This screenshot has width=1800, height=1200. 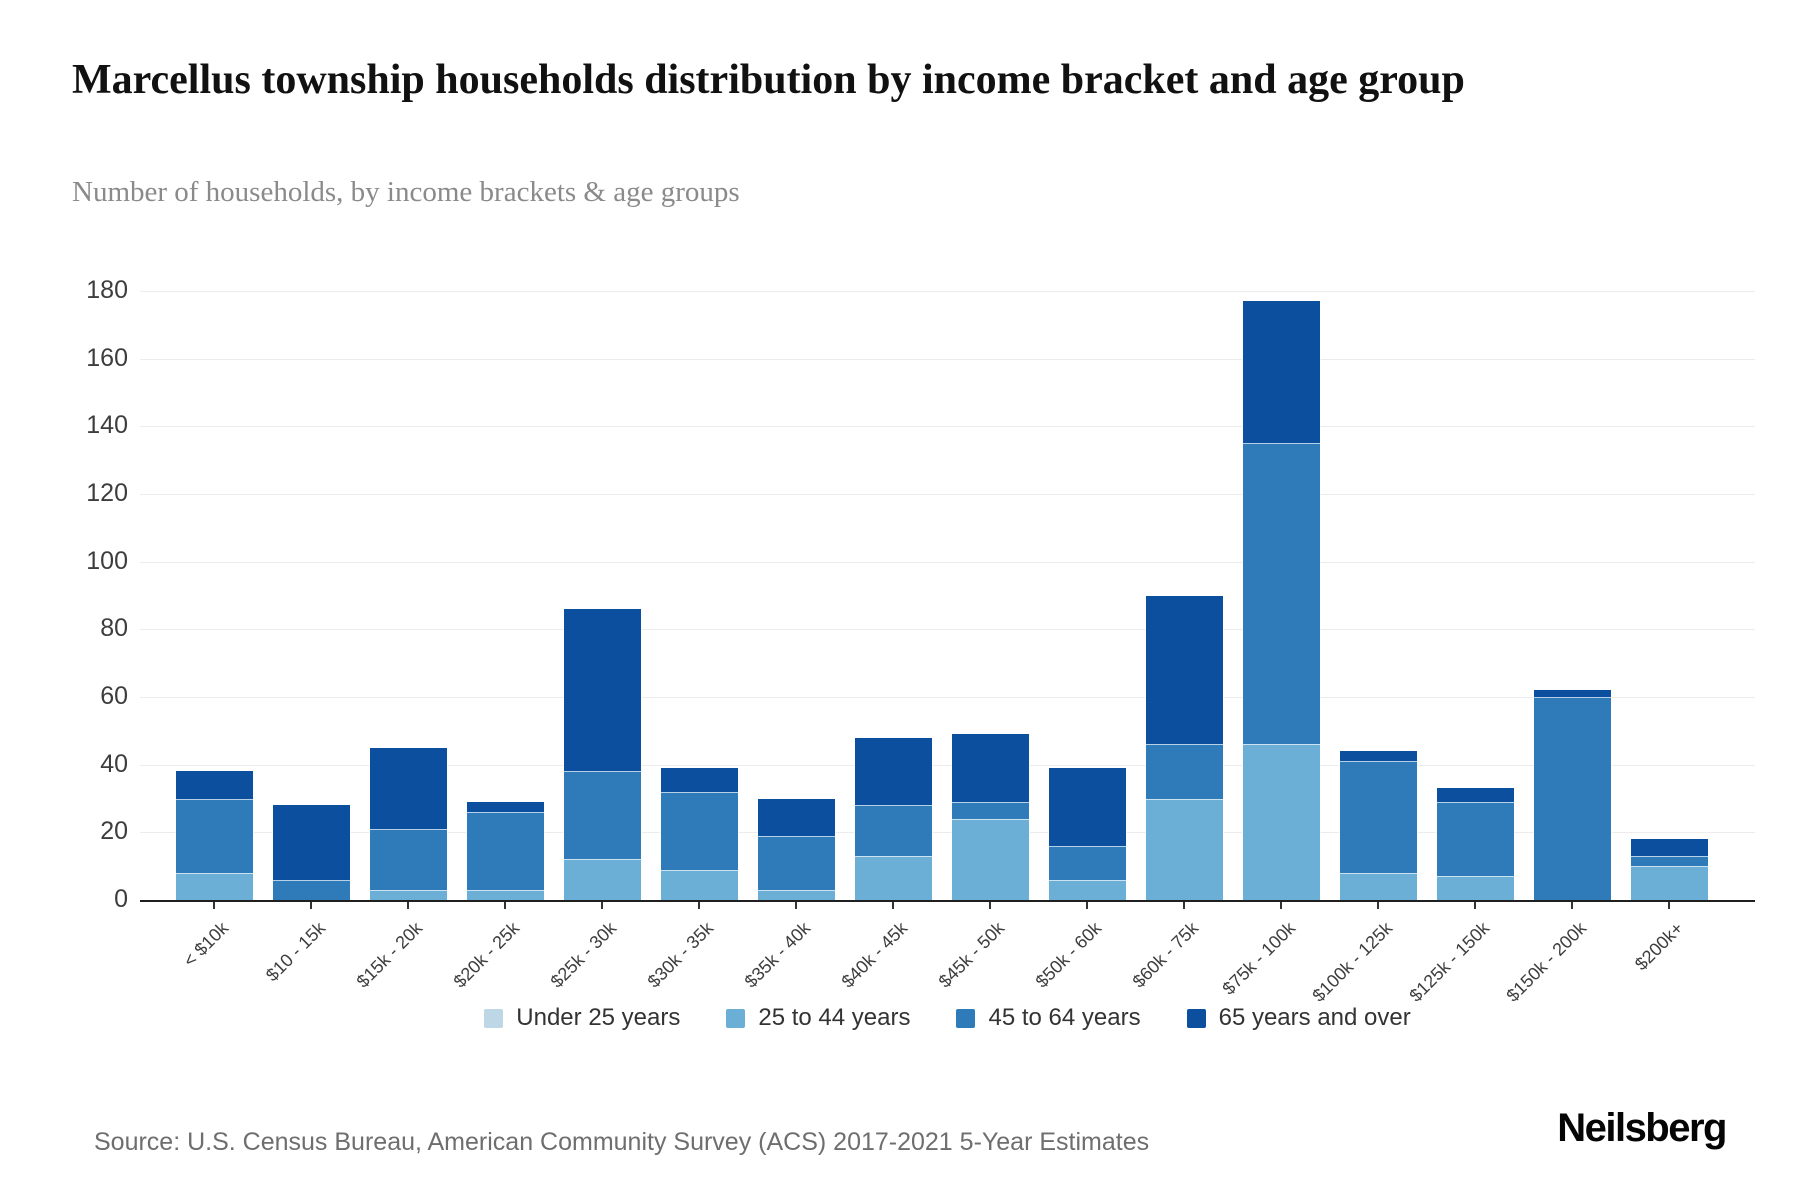 I want to click on y-axis-label-100: 100, so click(x=107, y=560).